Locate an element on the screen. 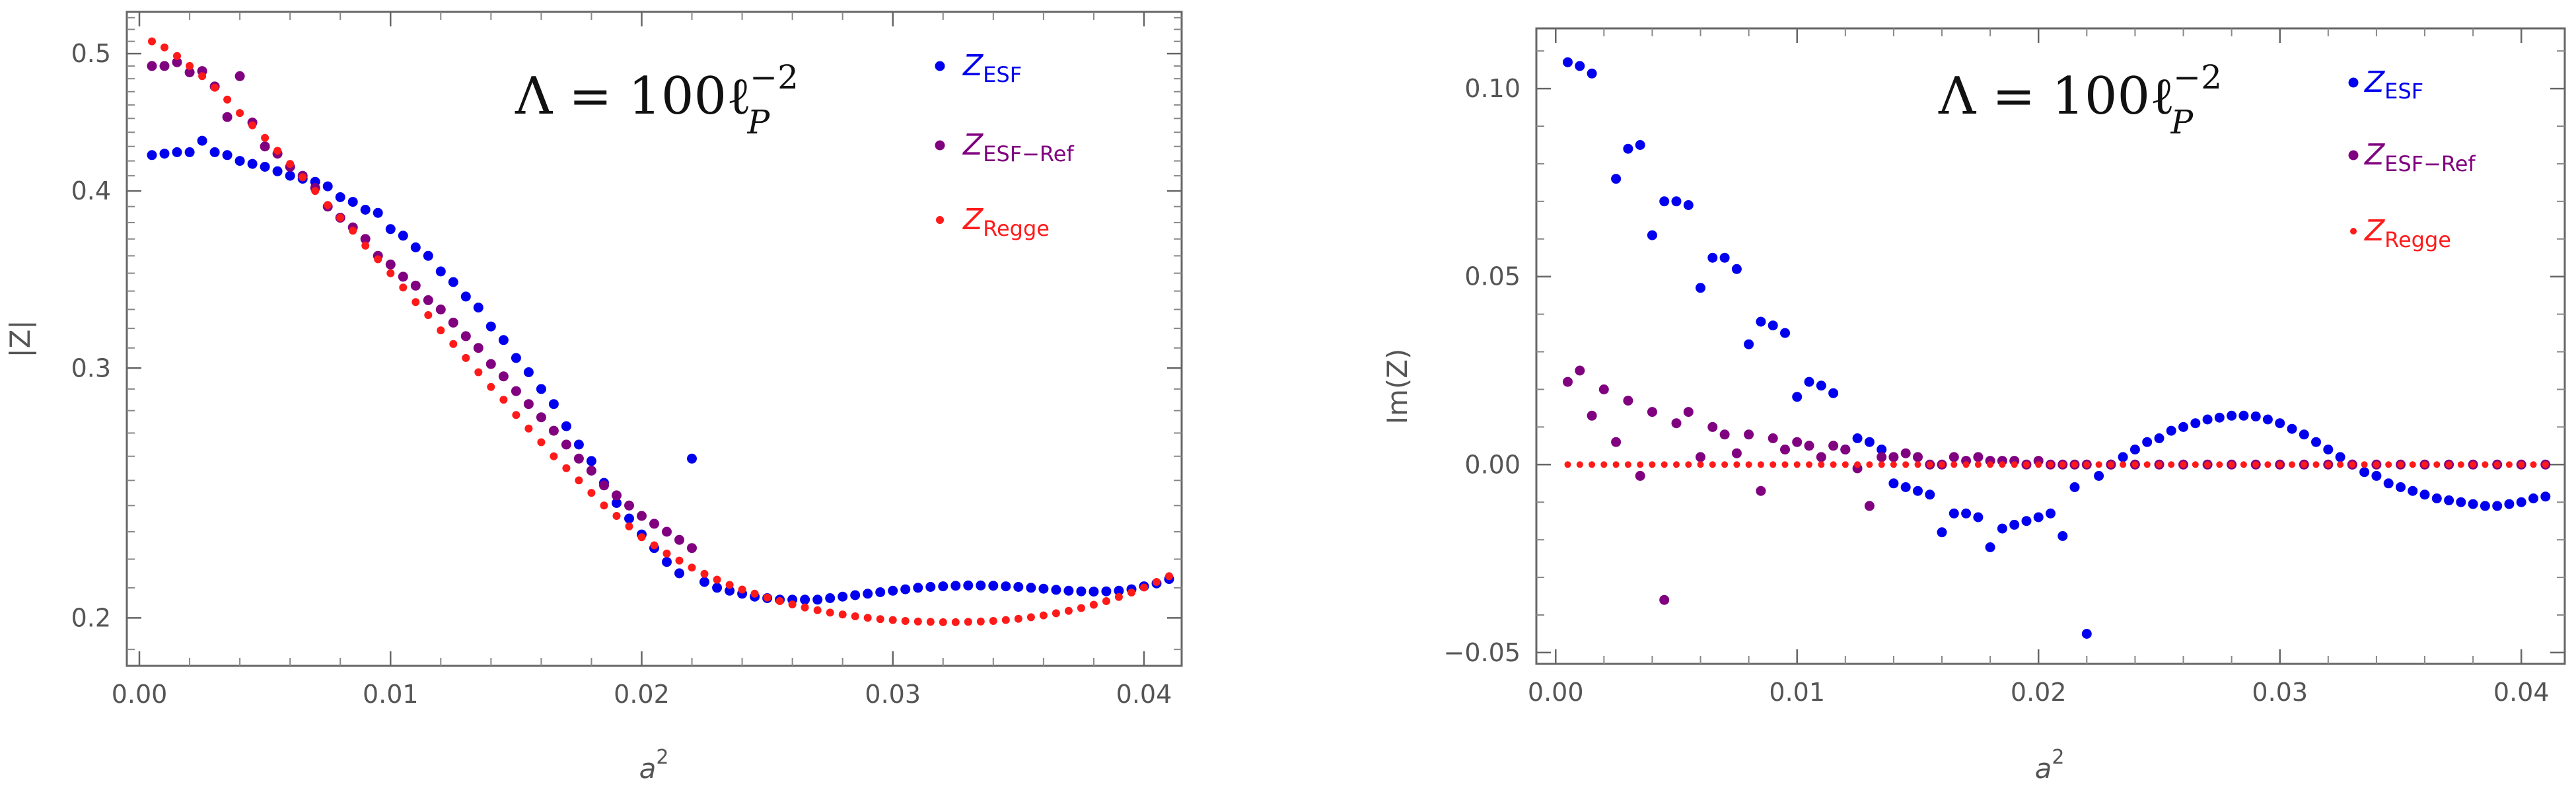  x-tick-label: 0.01 is located at coordinates (391, 694).